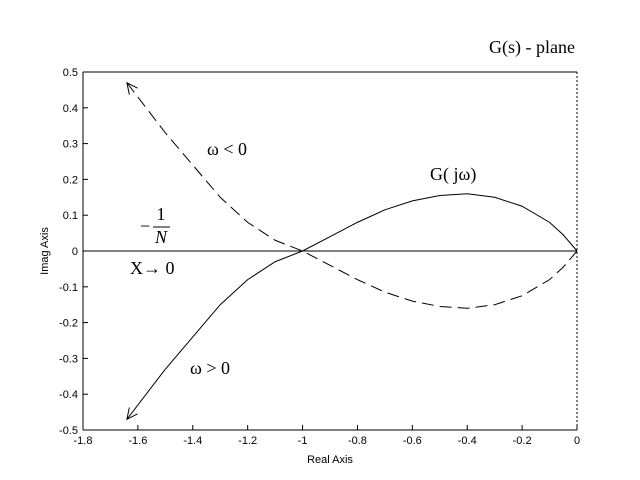  What do you see at coordinates (68, 359) in the screenshot?
I see `y-tick-label: -0.3` at bounding box center [68, 359].